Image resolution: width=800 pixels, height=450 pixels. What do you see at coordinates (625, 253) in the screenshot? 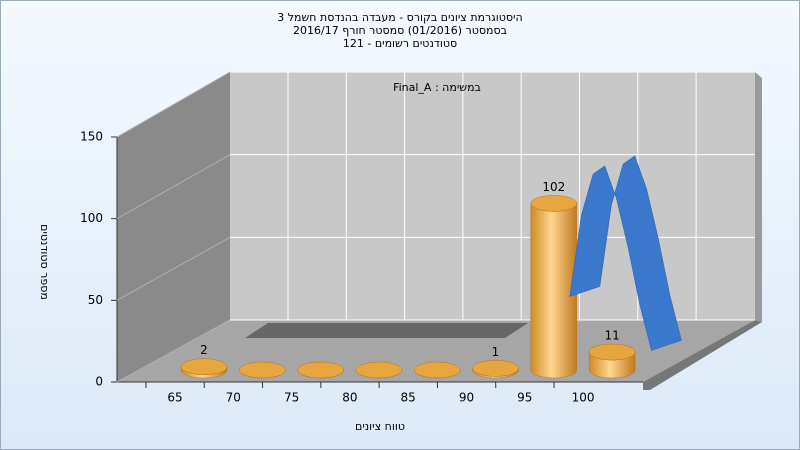
I see `curve` at bounding box center [625, 253].